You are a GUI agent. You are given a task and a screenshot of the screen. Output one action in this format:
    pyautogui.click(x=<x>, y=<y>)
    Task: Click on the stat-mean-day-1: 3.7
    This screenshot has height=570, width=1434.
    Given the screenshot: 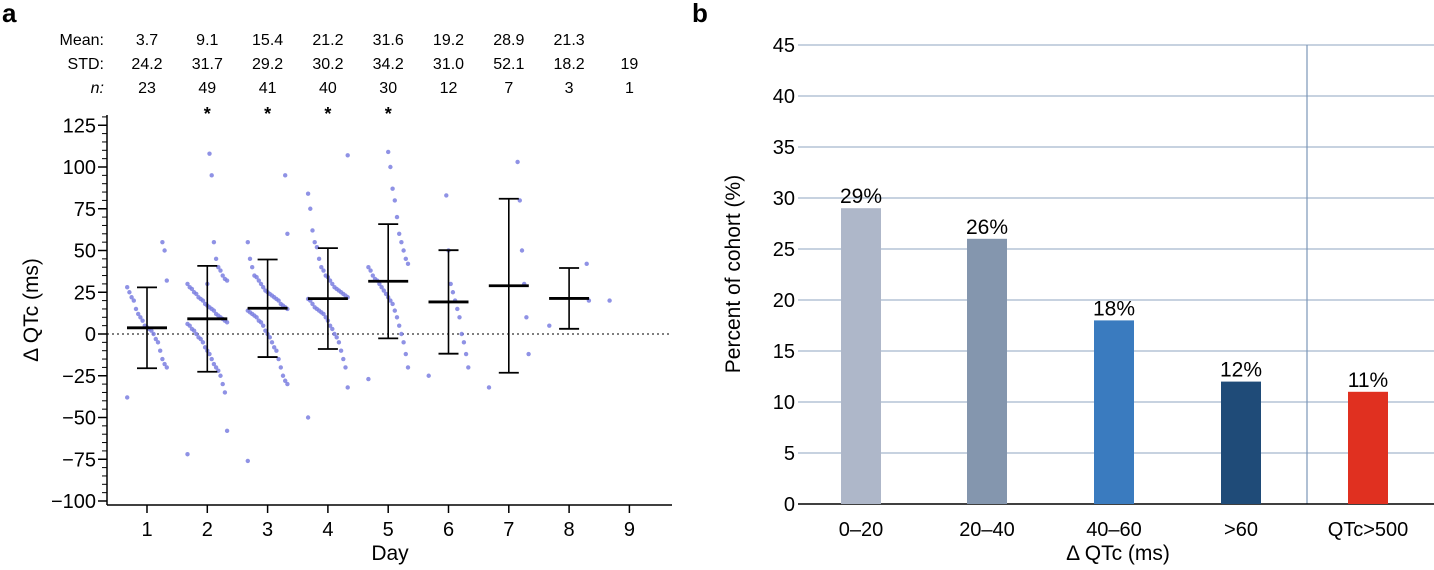 What is the action you would take?
    pyautogui.click(x=147, y=40)
    